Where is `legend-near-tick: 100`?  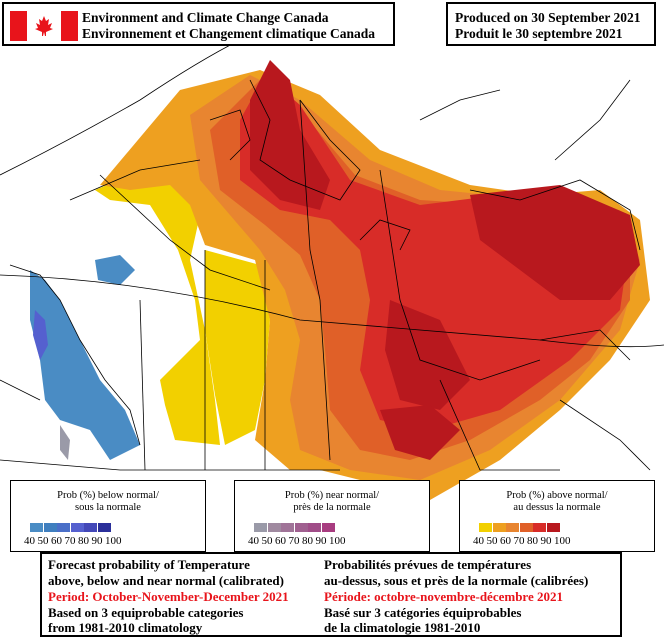 legend-near-tick: 100 is located at coordinates (337, 541).